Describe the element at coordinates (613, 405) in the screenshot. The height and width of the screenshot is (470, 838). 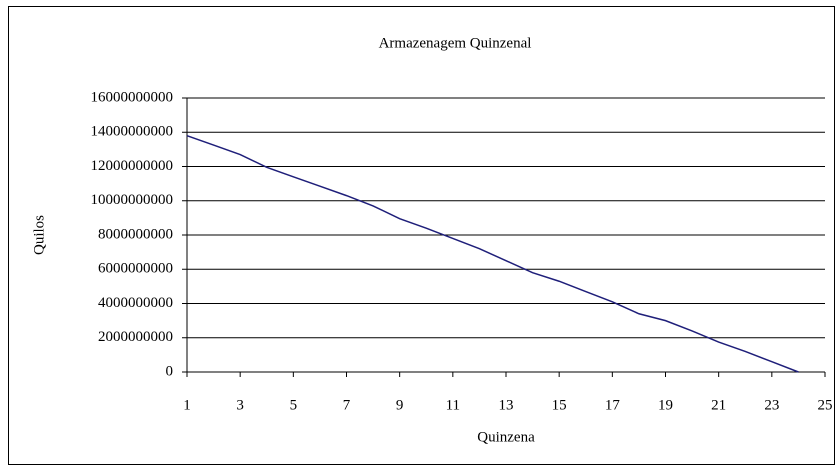
I see `x-tick-label: 17` at that location.